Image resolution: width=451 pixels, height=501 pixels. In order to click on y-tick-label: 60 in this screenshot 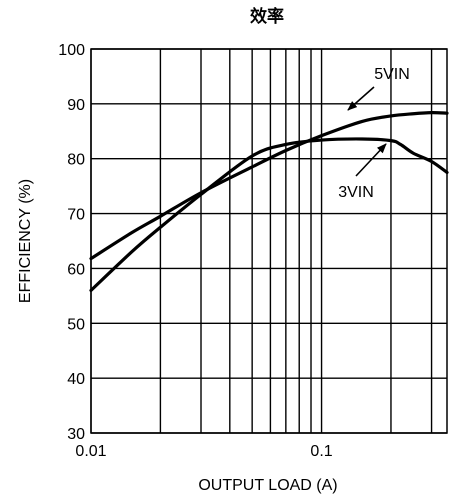, I will do `click(76, 269)`.